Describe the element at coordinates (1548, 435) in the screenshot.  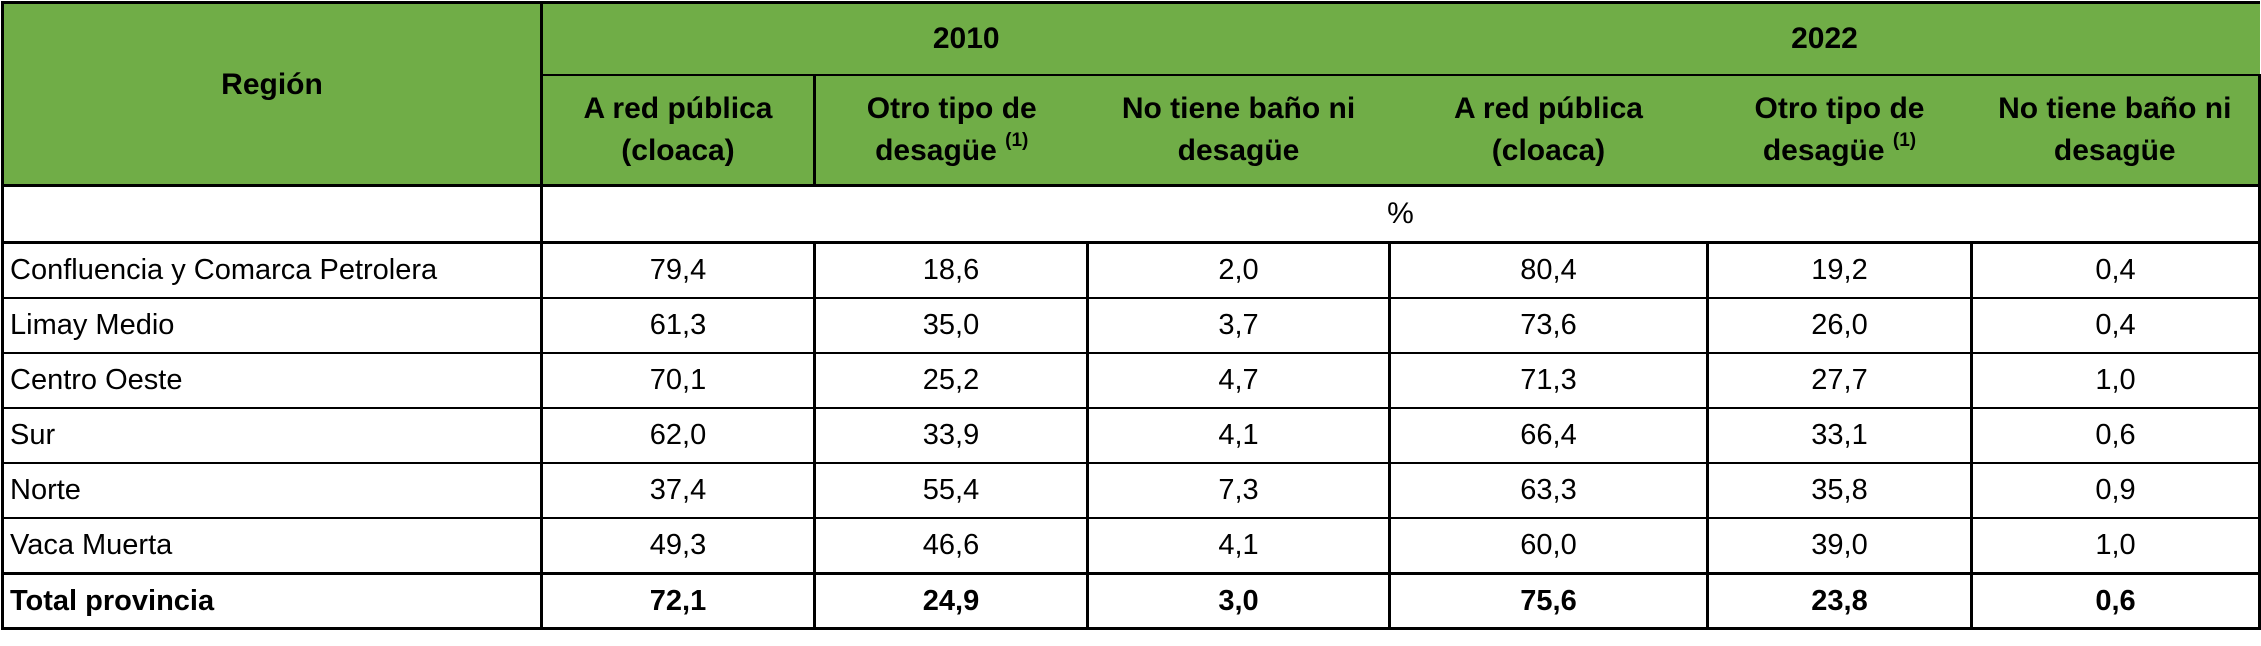
I see `table-cell: 66,4` at that location.